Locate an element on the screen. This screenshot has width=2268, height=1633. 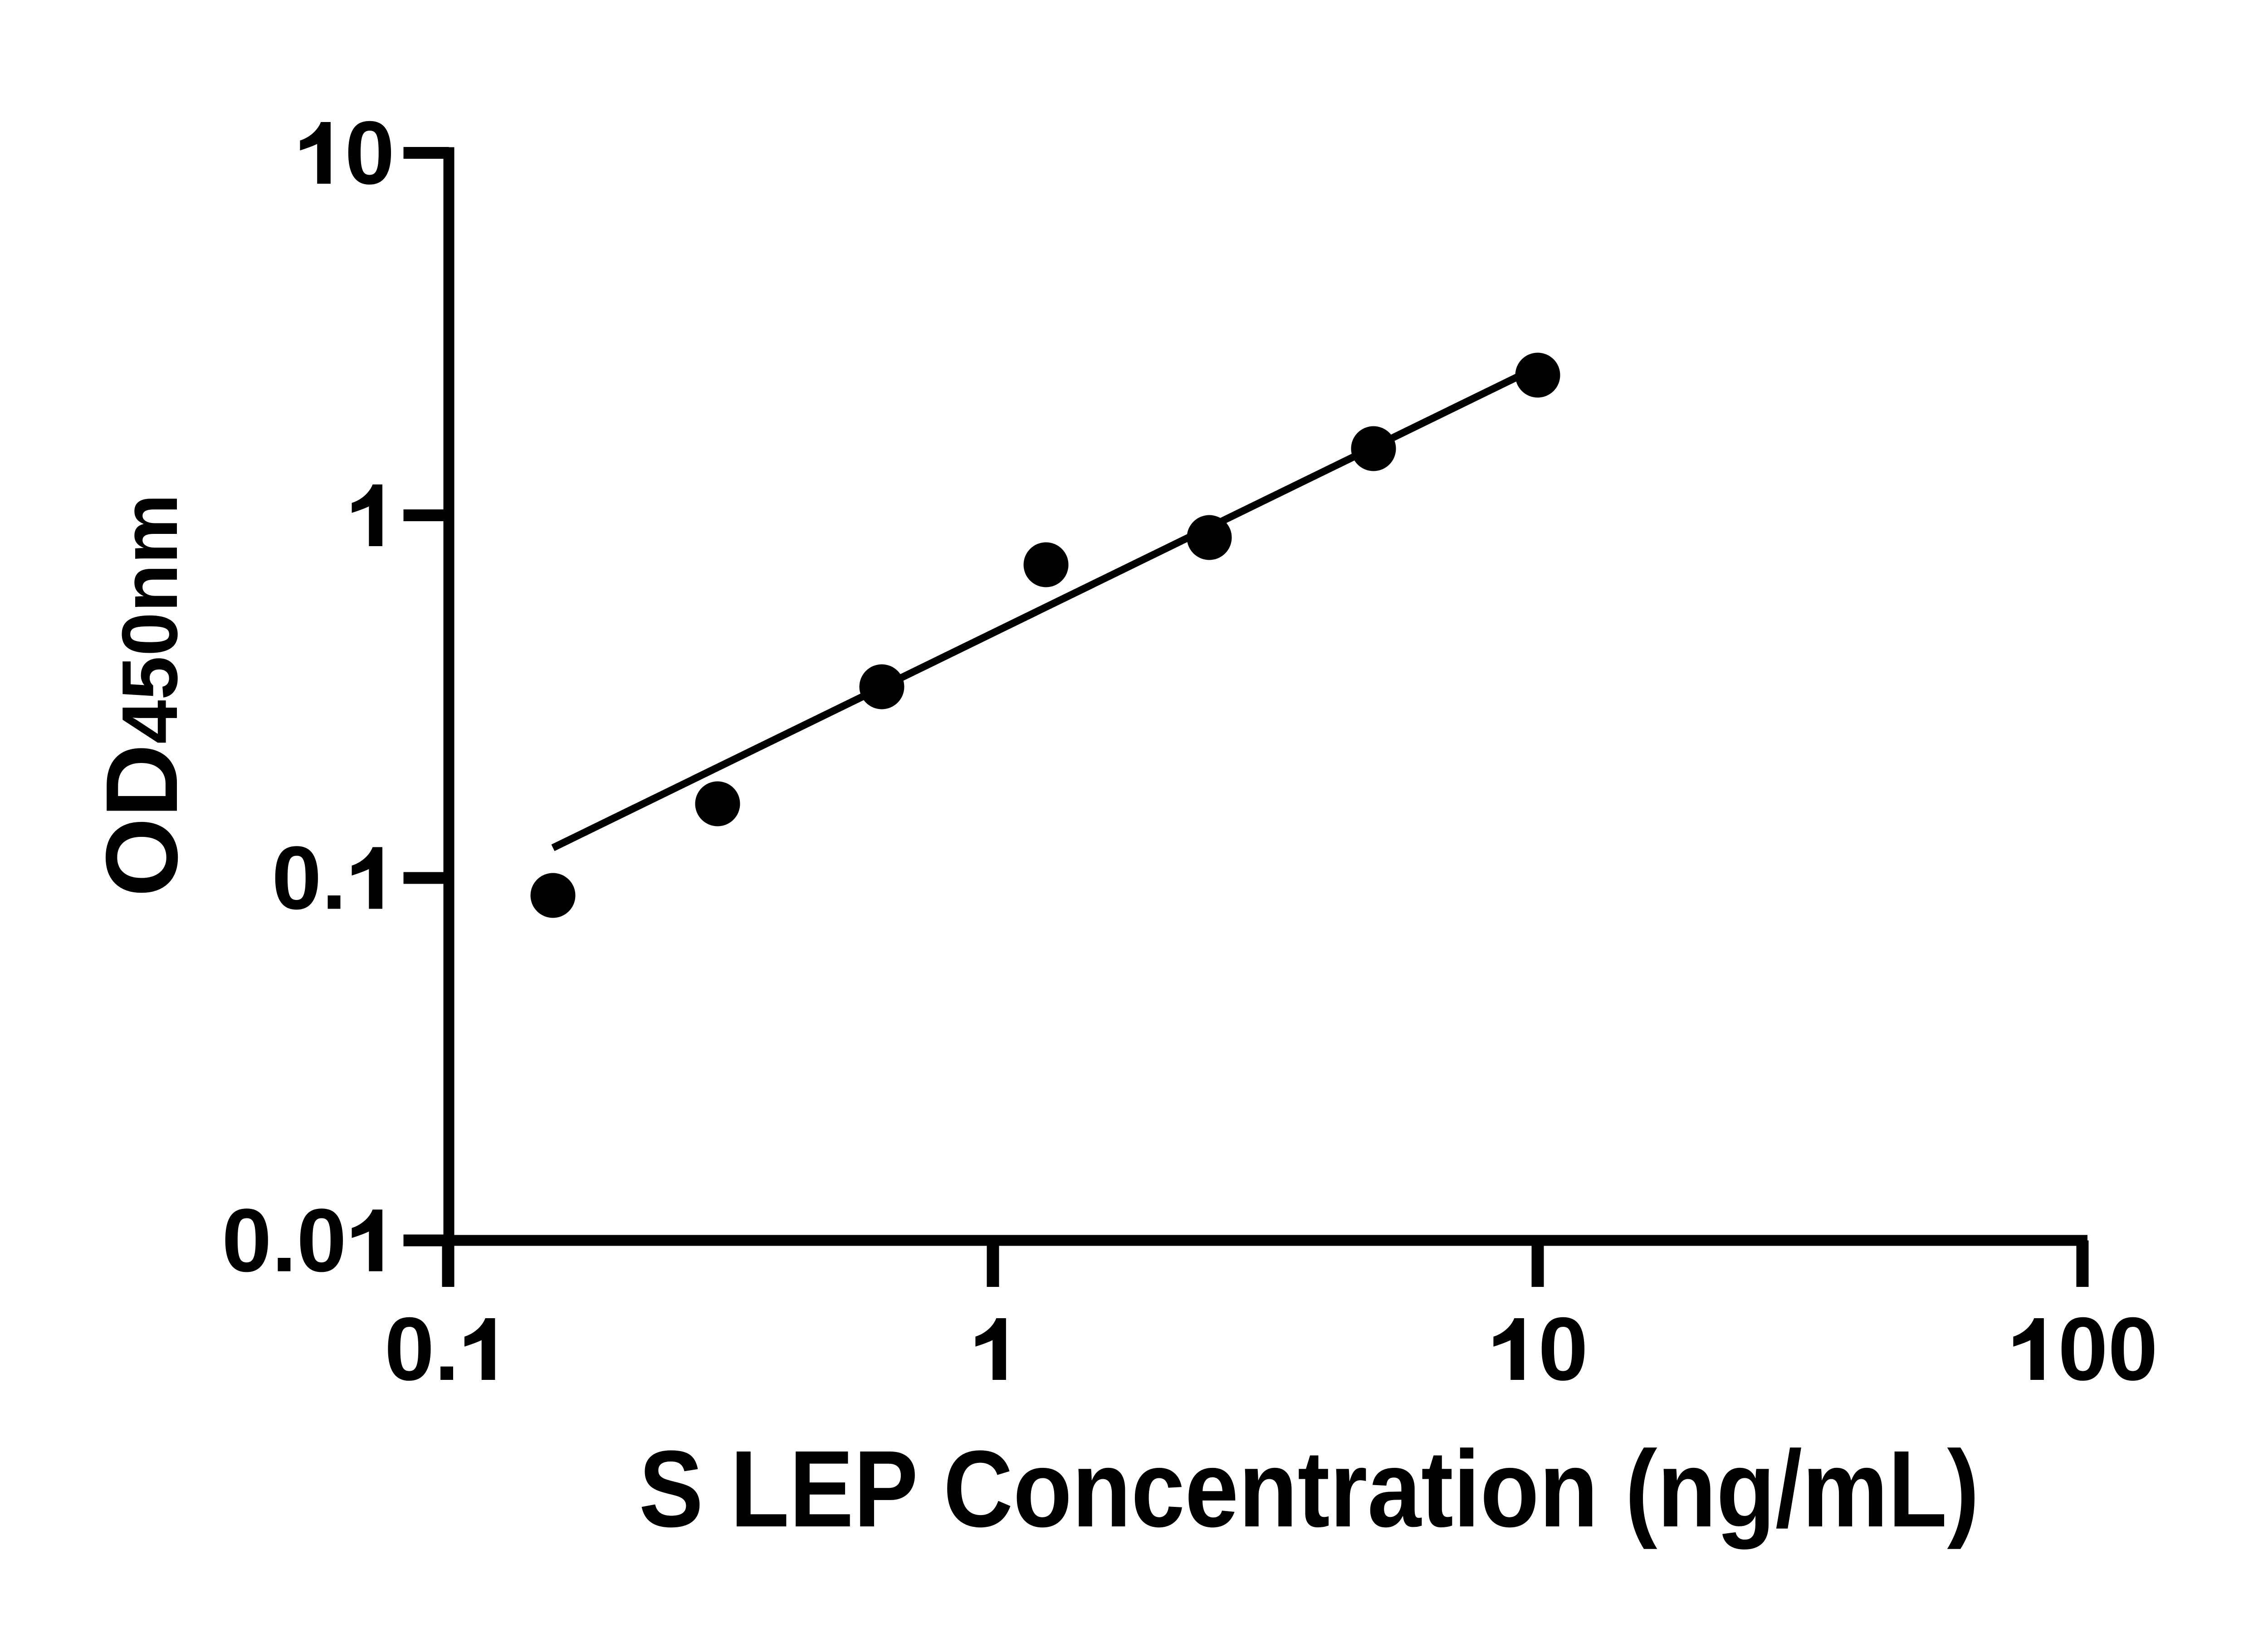
svg-text: 0.0 is located at coordinates (284, 1240).